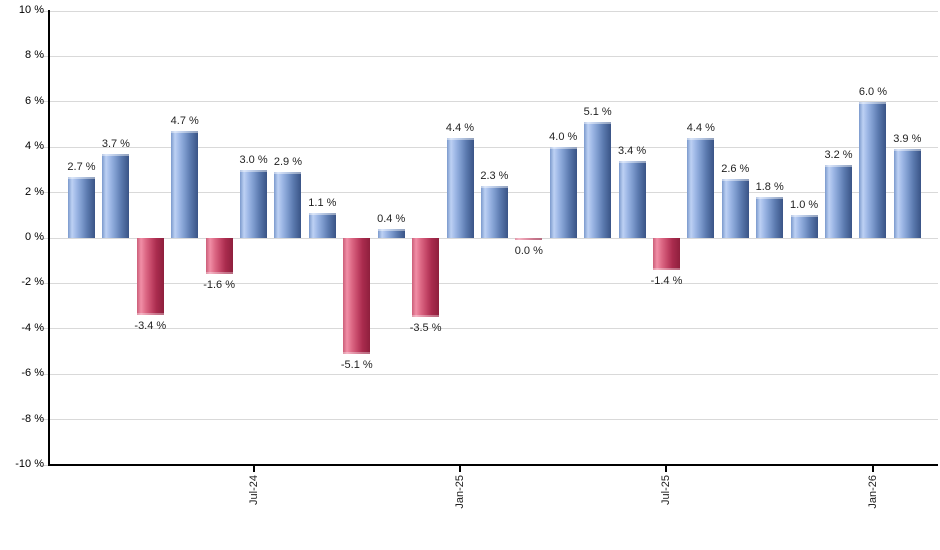 The image size is (940, 550). I want to click on bar-value-label: -3.4 %, so click(150, 326).